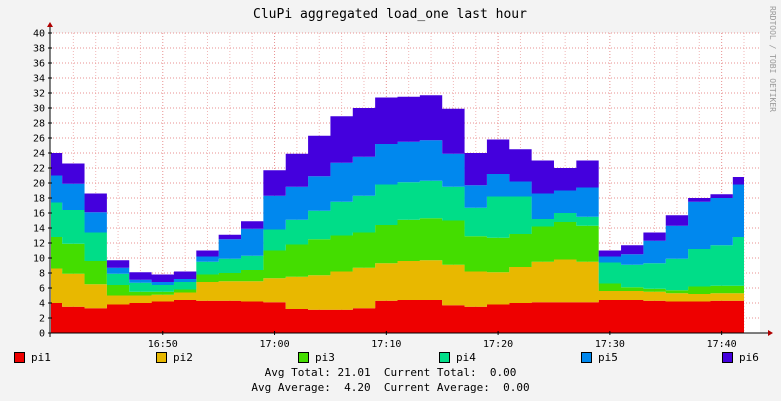  What do you see at coordinates (386, 344) in the screenshot?
I see `x-tick-label: 17:10` at bounding box center [386, 344].